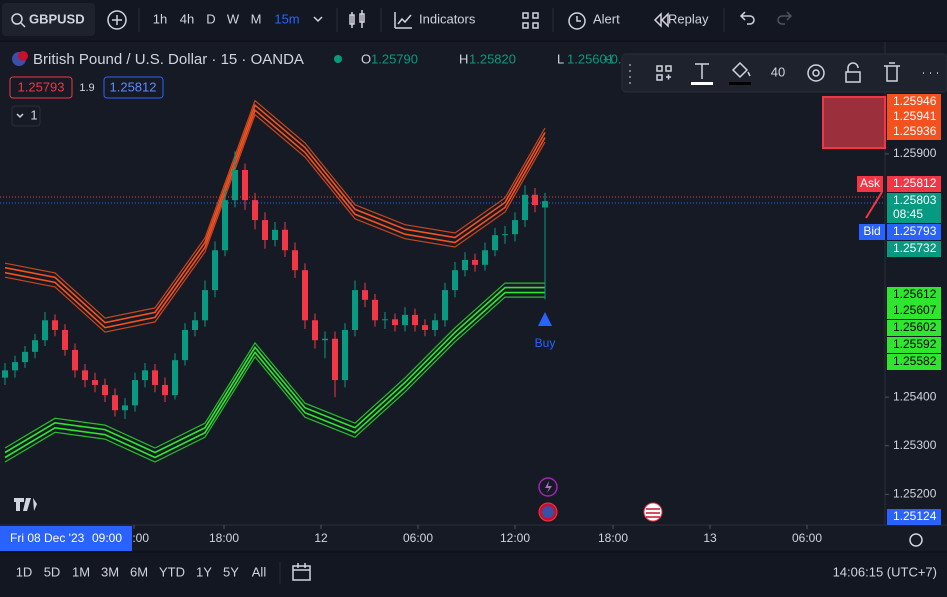 The height and width of the screenshot is (597, 947). Describe the element at coordinates (740, 83) in the screenshot. I see `fill-color` at that location.